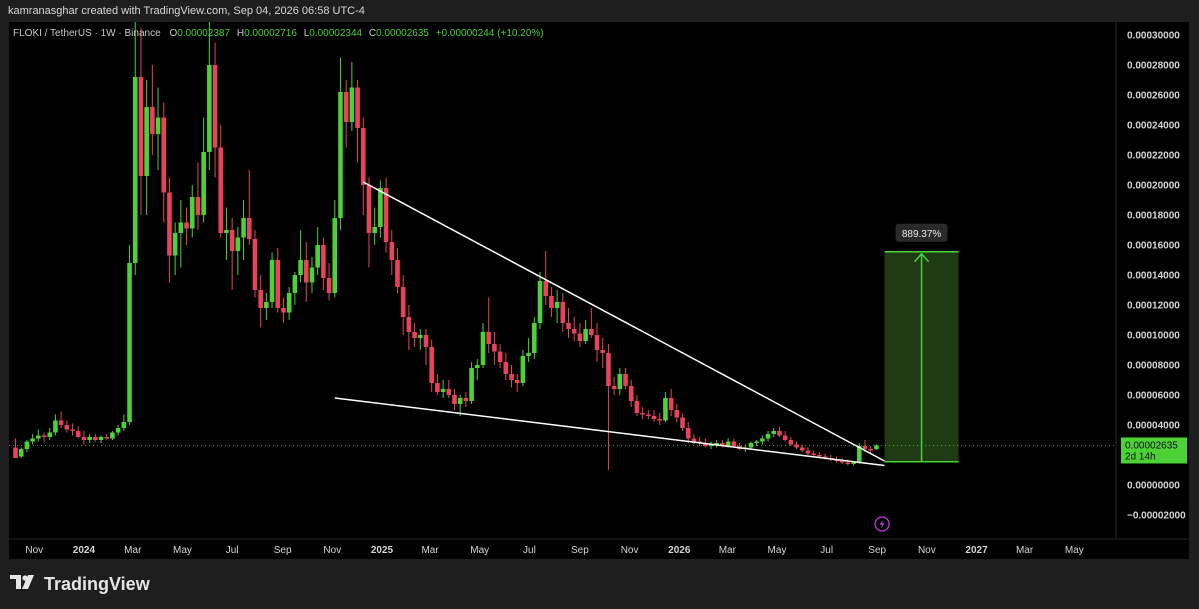 This screenshot has width=1199, height=609. I want to click on time-tick-label: Jul, so click(232, 550).